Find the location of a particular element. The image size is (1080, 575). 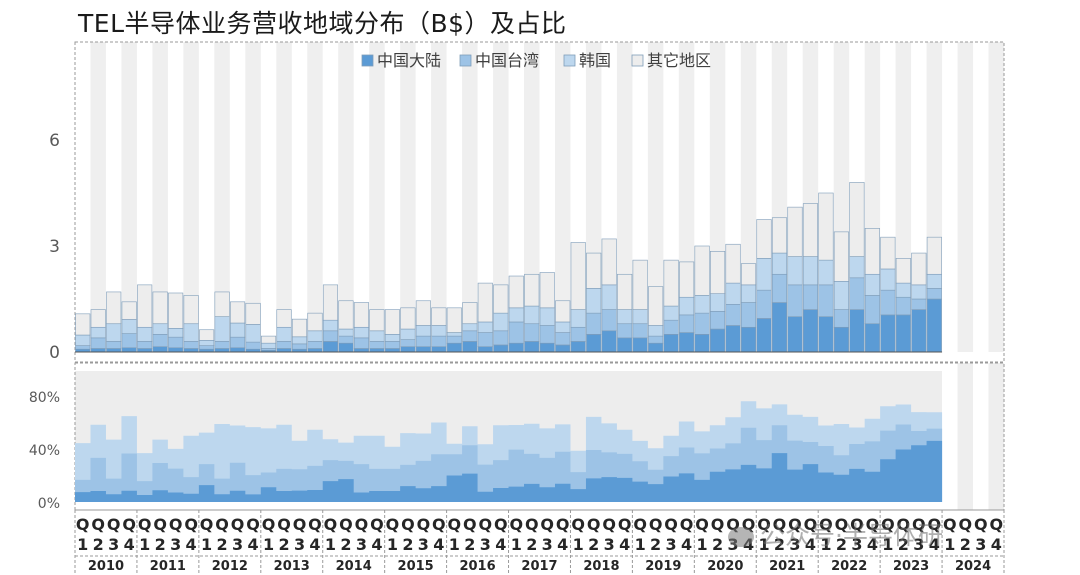

y-tick-label: 40% is located at coordinates (44, 451).